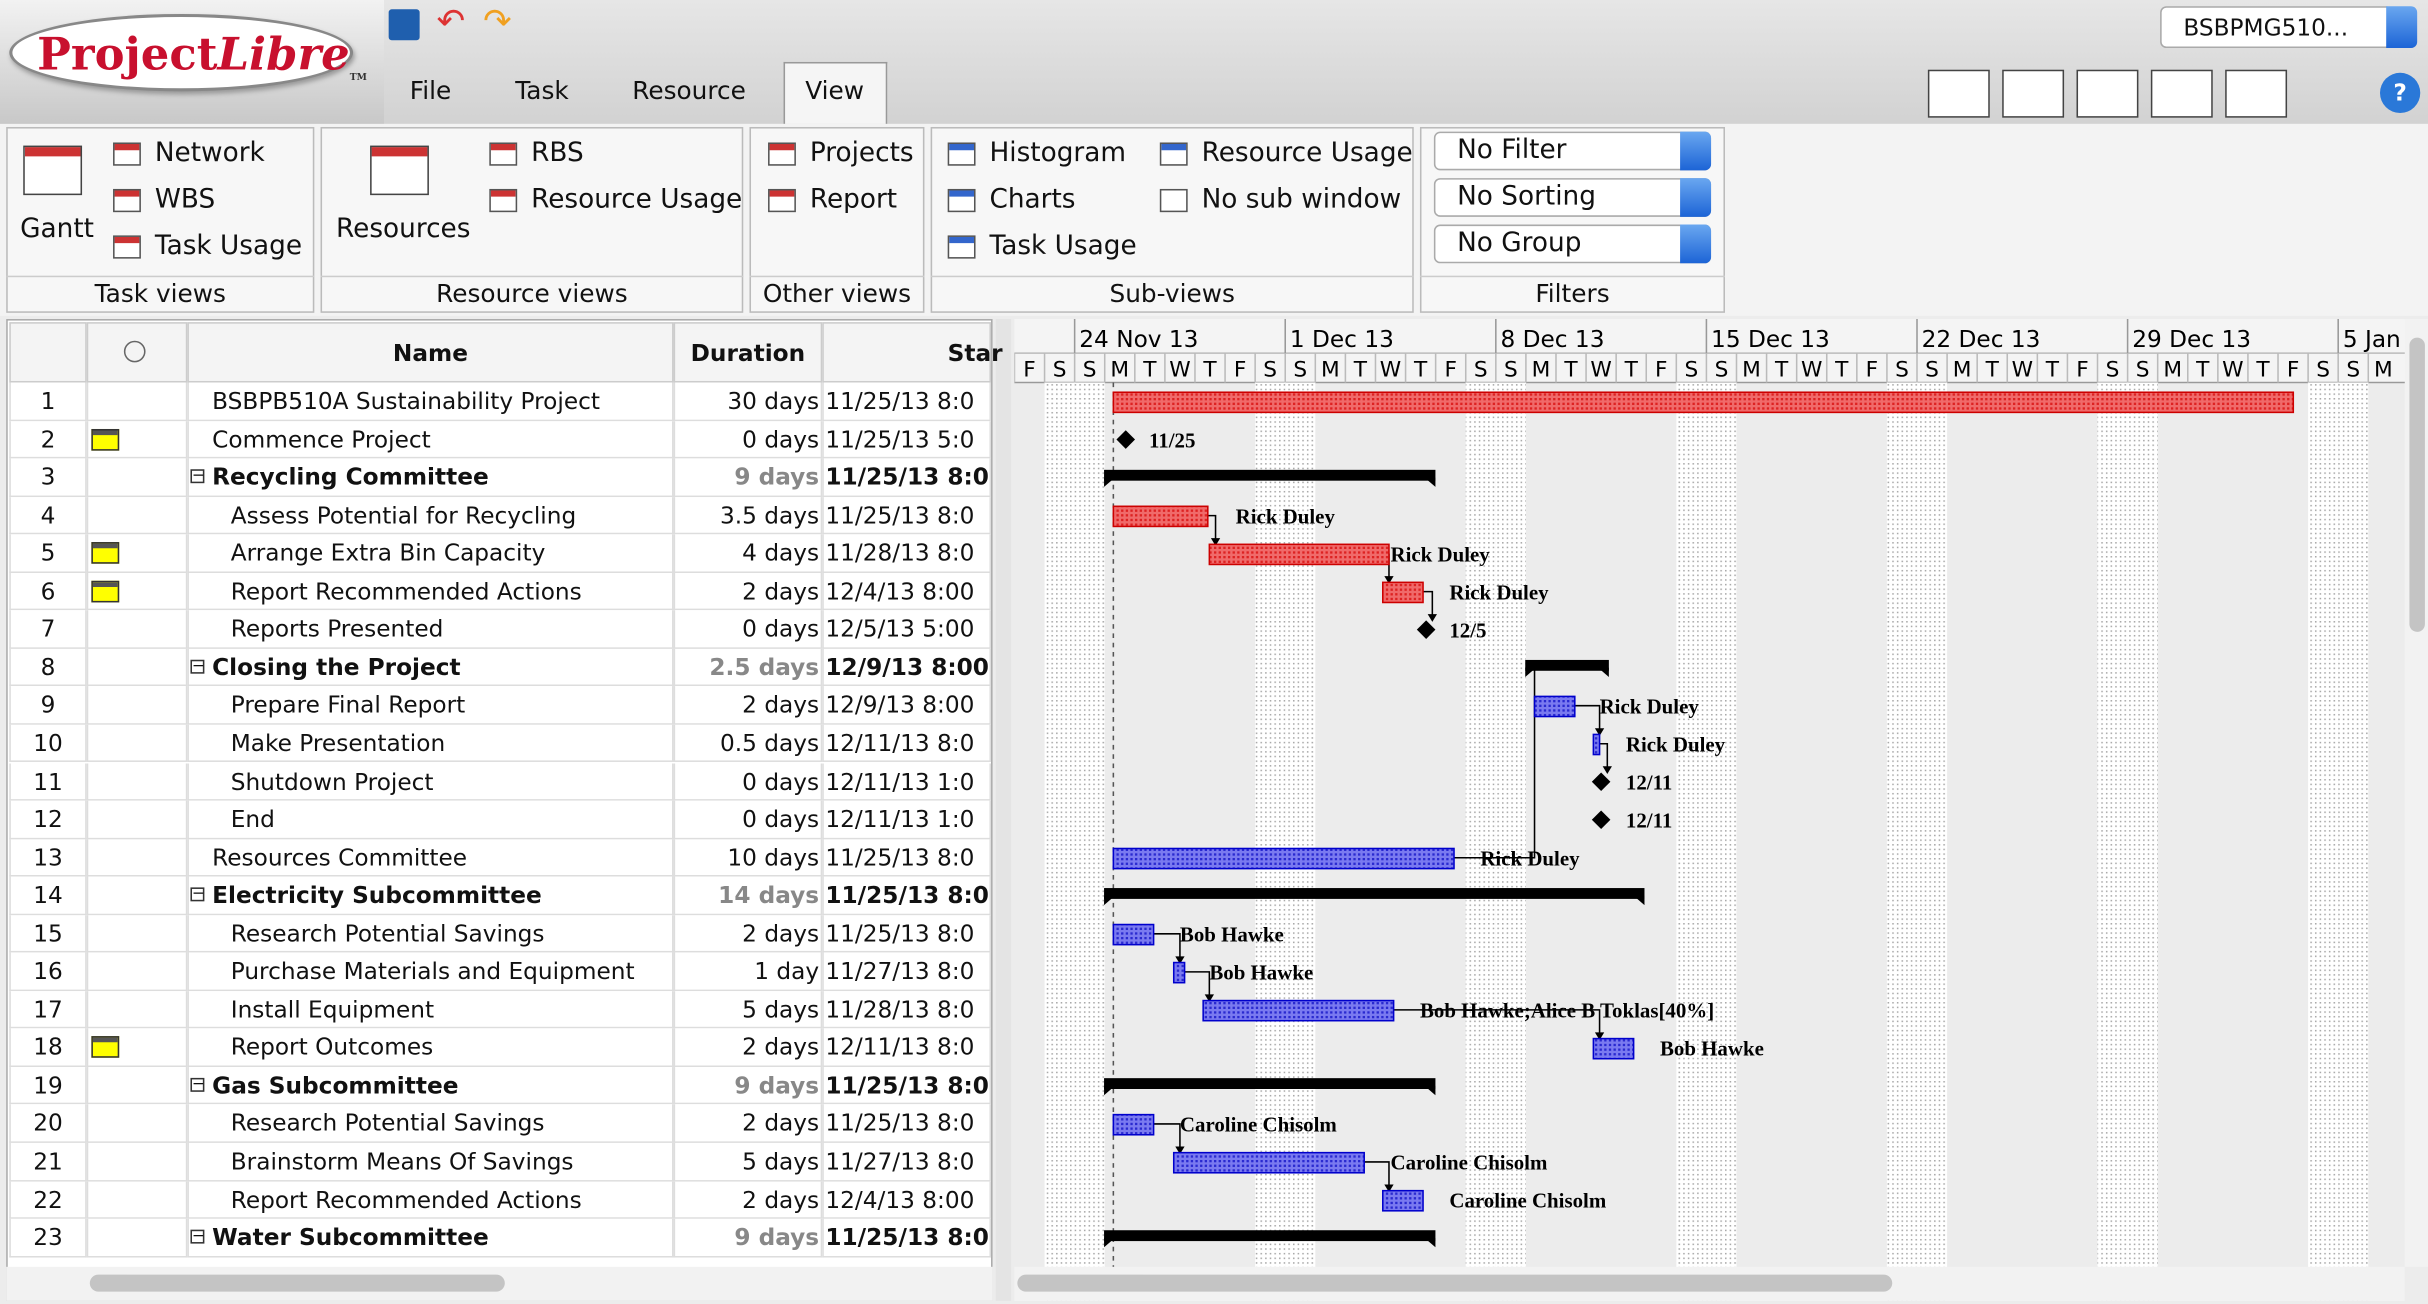 The height and width of the screenshot is (1304, 2428). I want to click on task-name: Closing the Project, so click(336, 667).